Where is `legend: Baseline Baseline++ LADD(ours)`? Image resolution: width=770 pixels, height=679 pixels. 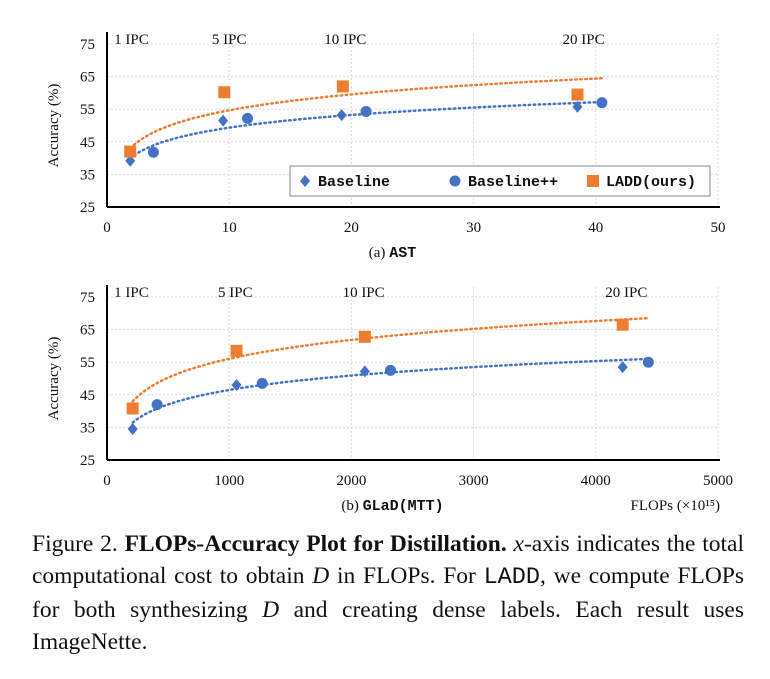
legend: Baseline Baseline++ LADD(ours) is located at coordinates (500, 181).